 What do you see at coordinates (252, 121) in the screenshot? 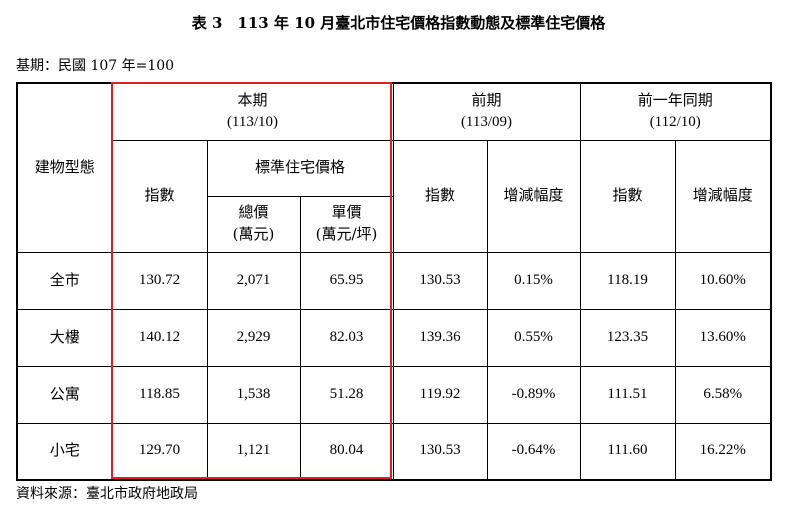
I see `header-current-date: (113/10)` at bounding box center [252, 121].